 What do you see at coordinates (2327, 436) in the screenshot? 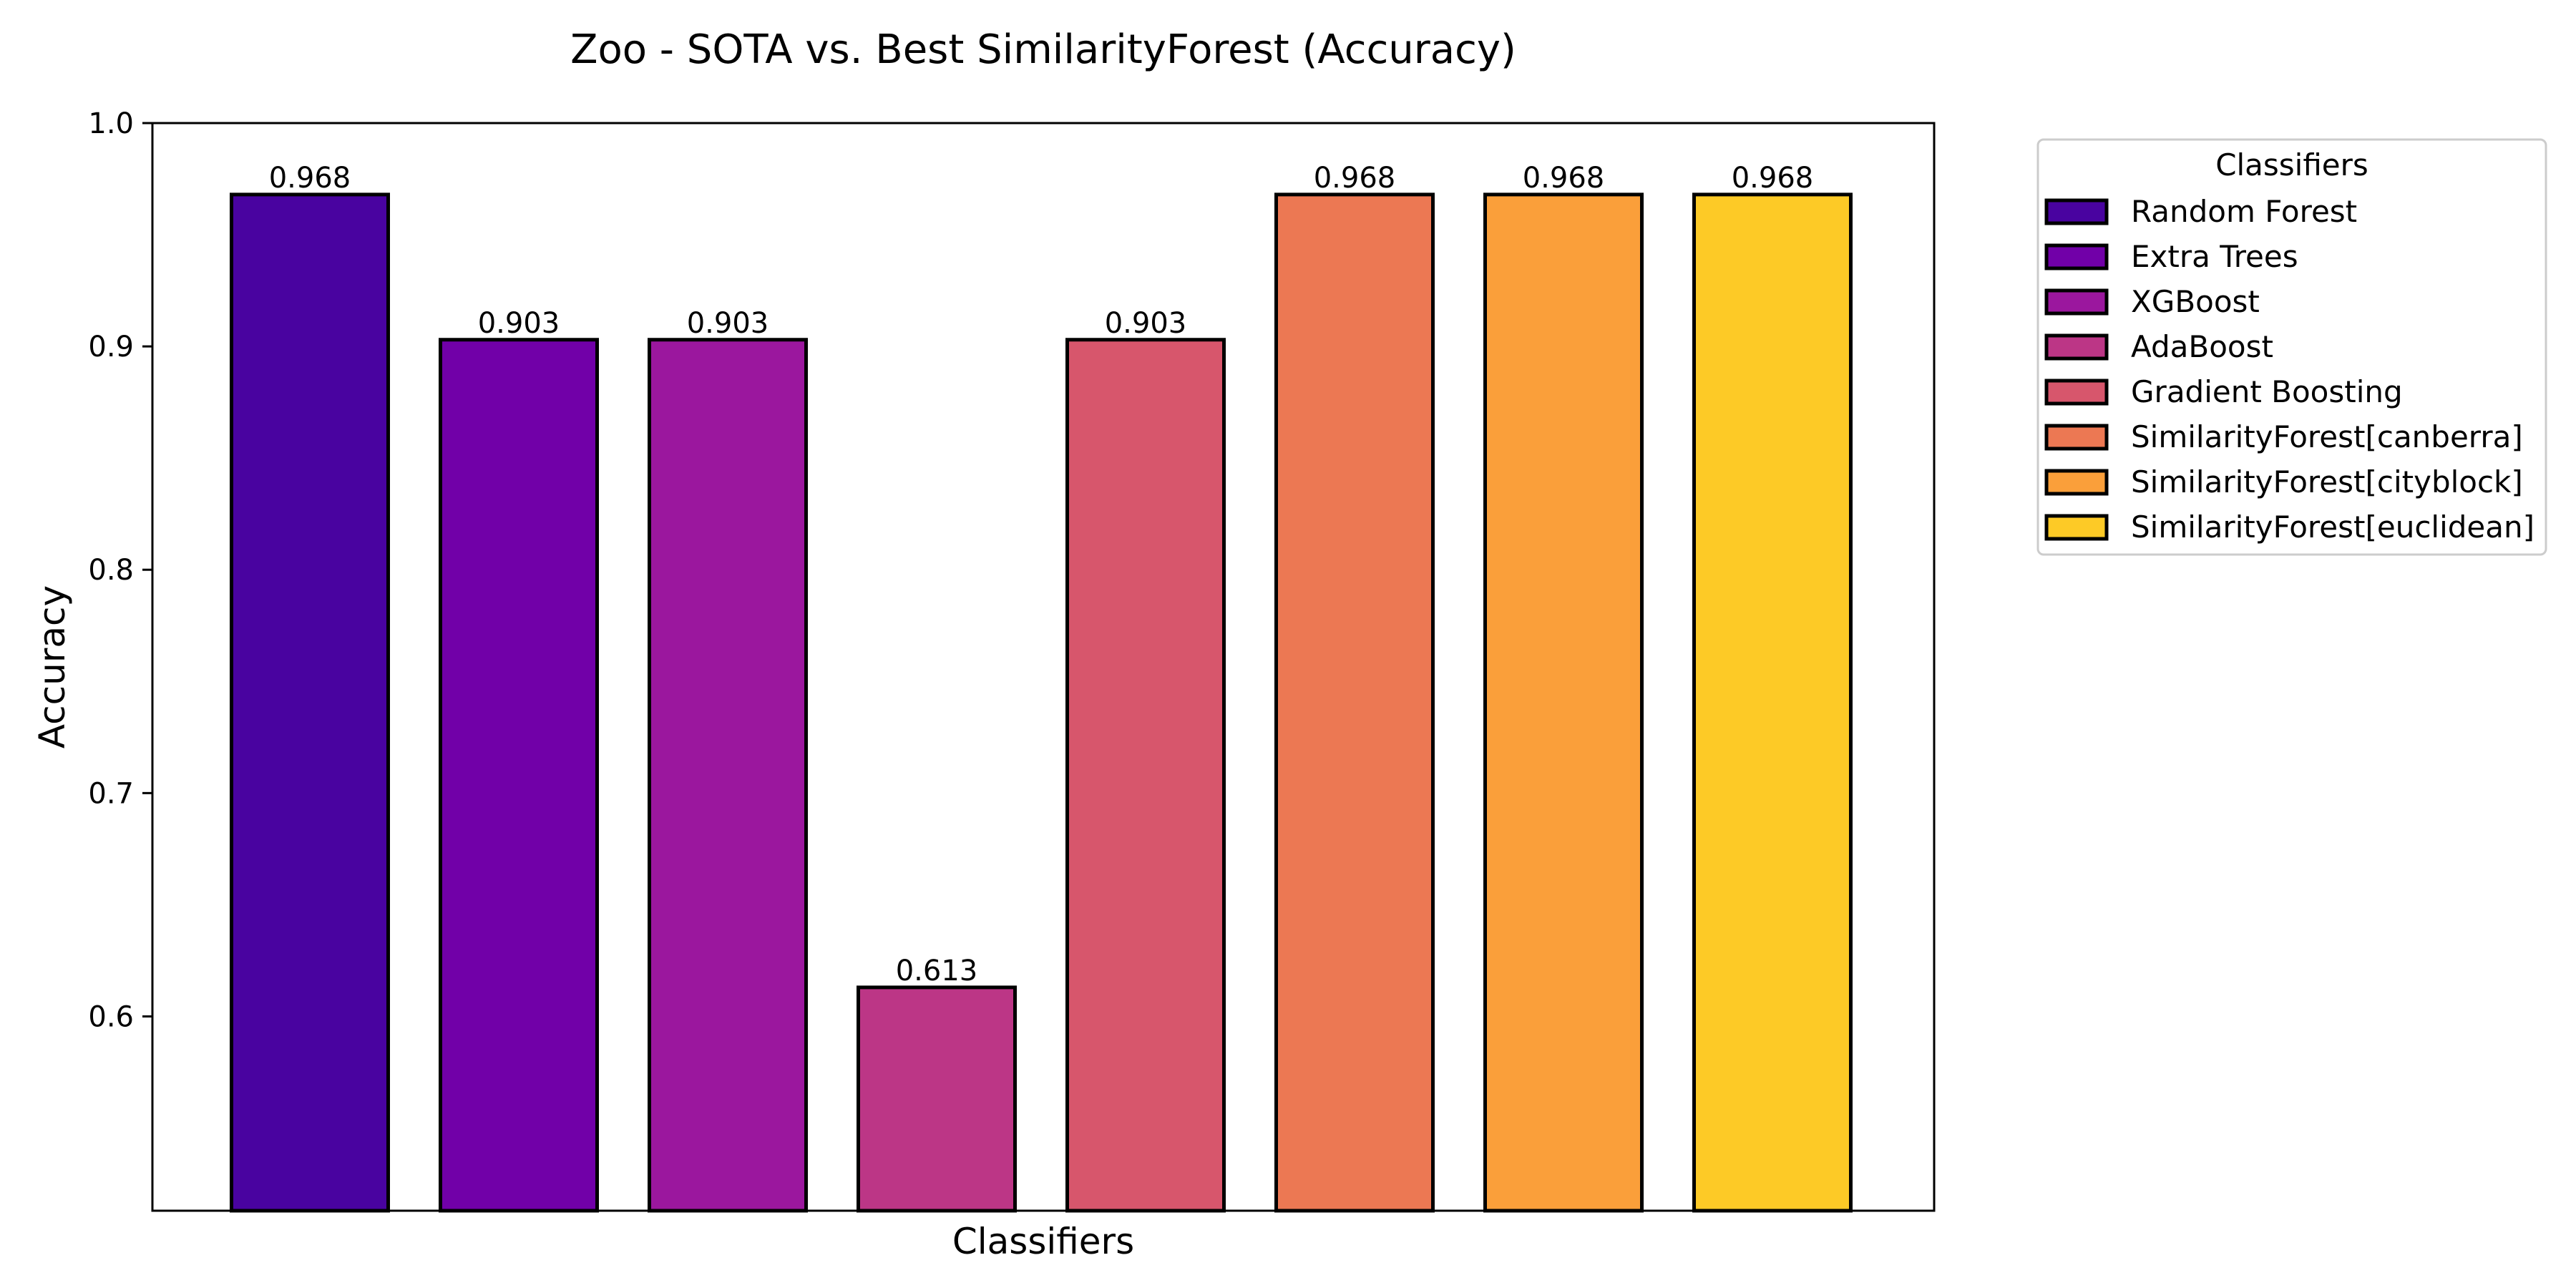
I see `legend-entry-label: SimilarityForest[canberra]` at bounding box center [2327, 436].